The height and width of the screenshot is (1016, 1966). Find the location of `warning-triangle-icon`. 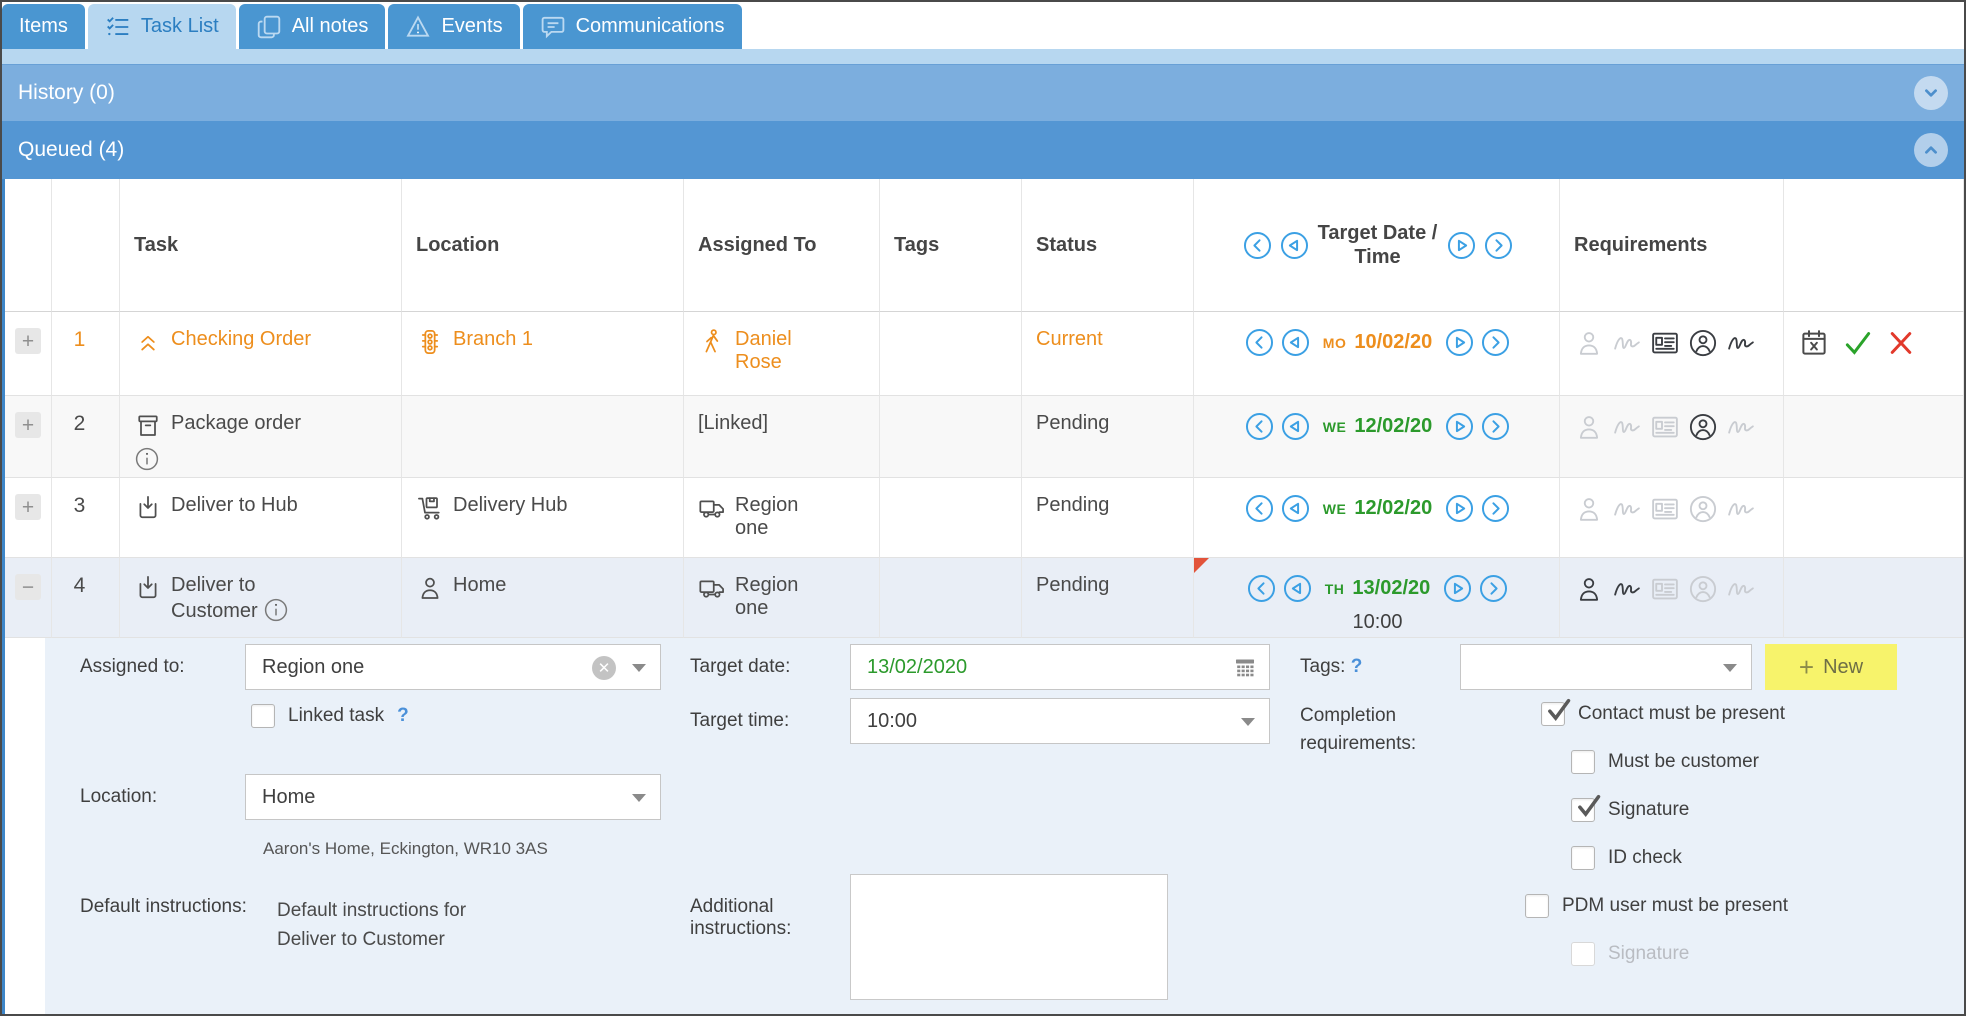

warning-triangle-icon is located at coordinates (418, 27).